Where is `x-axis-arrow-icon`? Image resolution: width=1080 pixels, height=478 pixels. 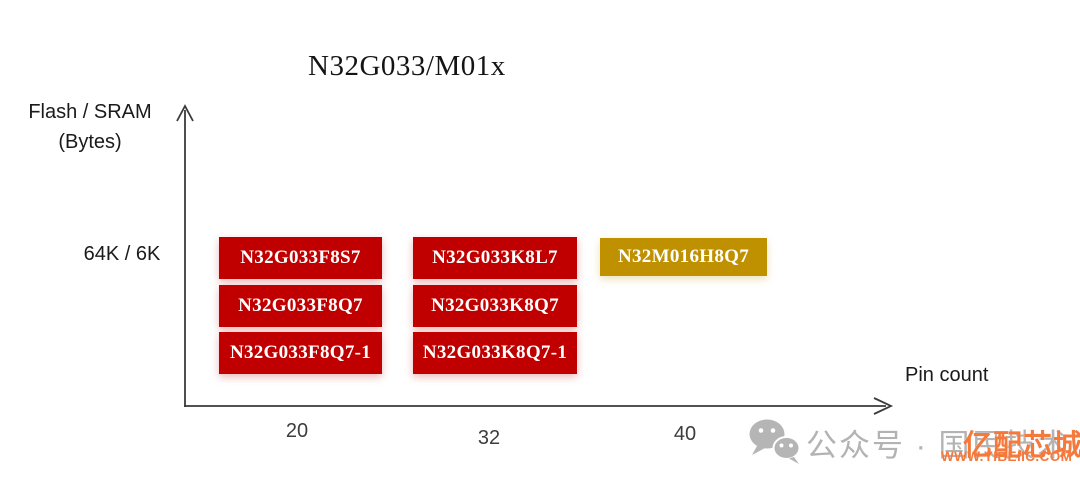
x-axis-arrow-icon is located at coordinates (883, 406).